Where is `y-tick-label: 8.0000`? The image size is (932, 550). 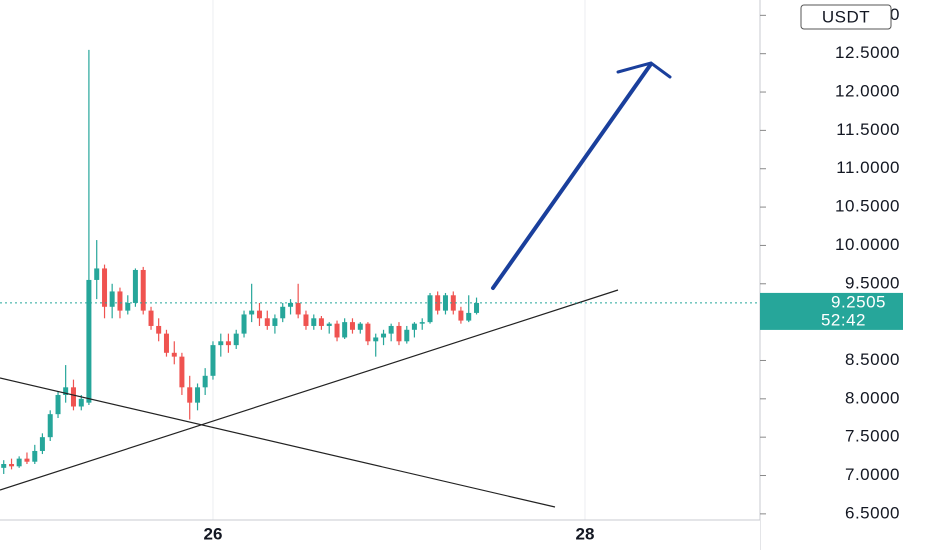
y-tick-label: 8.0000 is located at coordinates (872, 397).